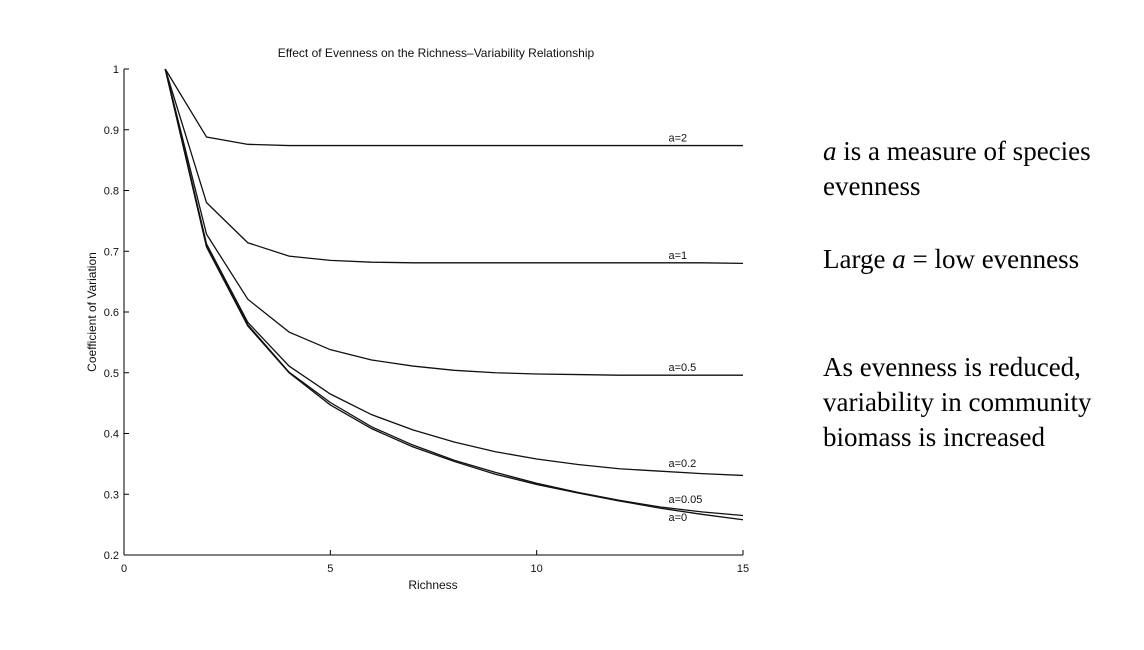 The image size is (1144, 650). I want to click on x-tick-label: 5, so click(330, 569).